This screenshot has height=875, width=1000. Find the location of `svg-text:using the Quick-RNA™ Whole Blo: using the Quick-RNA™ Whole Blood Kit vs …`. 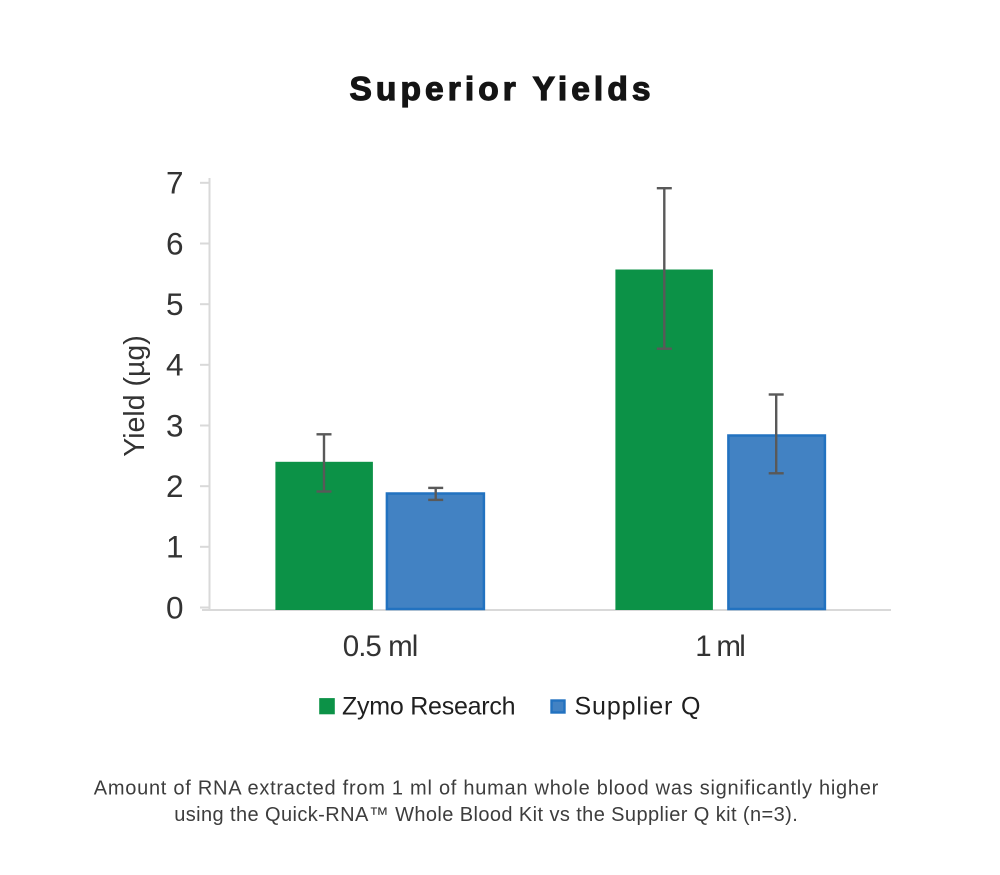

svg-text:using the Quick-RNA™ Whole Blo: using the Quick-RNA™ Whole Blood Kit vs … is located at coordinates (486, 815).